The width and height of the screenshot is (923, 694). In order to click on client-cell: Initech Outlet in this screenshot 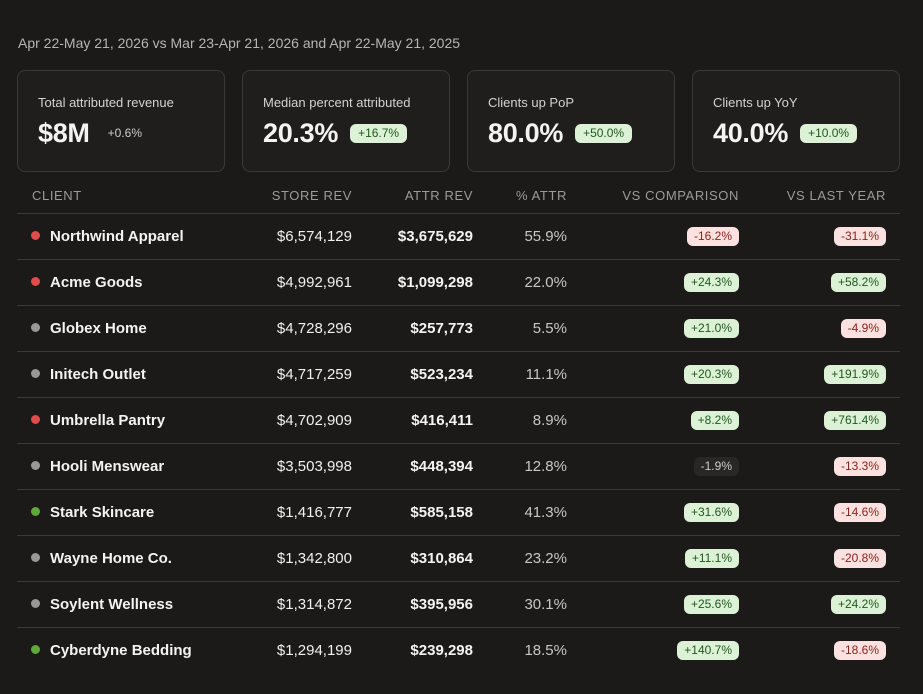, I will do `click(122, 374)`.